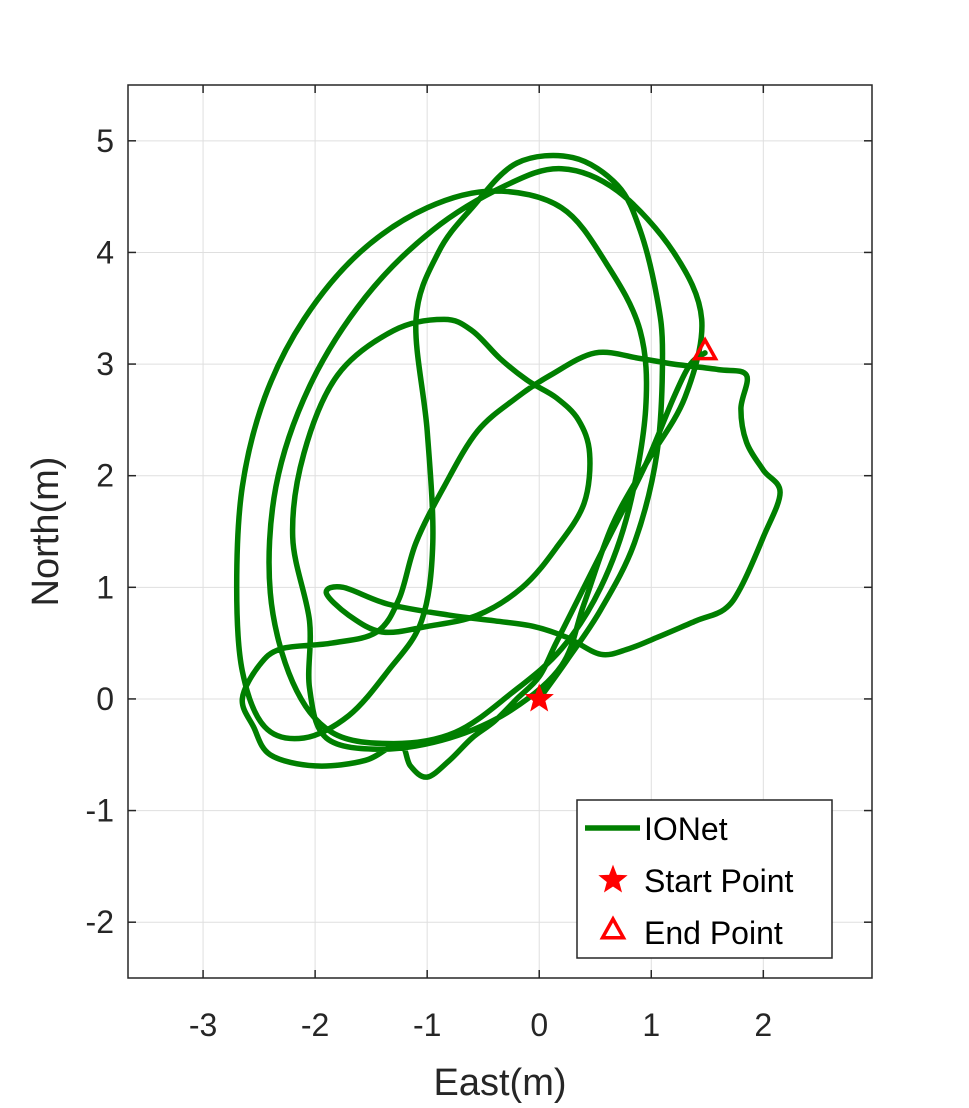 The image size is (969, 1108). What do you see at coordinates (105, 699) in the screenshot?
I see `y-tick-label: 0` at bounding box center [105, 699].